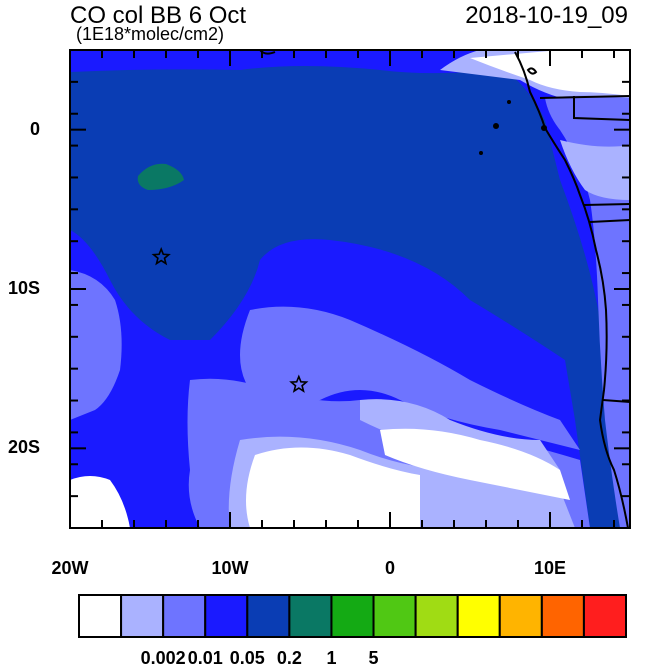 Image resolution: width=650 pixels, height=669 pixels. What do you see at coordinates (390, 568) in the screenshot?
I see `x-tick-label: 0` at bounding box center [390, 568].